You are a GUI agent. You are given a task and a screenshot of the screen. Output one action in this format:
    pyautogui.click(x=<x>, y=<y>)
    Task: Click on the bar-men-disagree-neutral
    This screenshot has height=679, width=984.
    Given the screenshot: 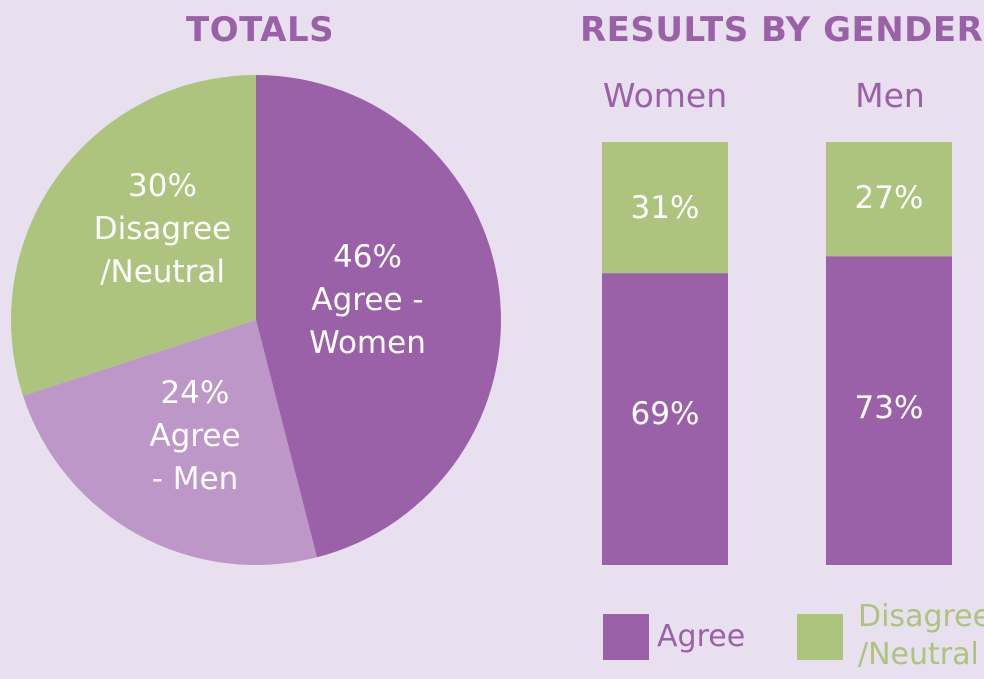 What is the action you would take?
    pyautogui.click(x=889, y=199)
    